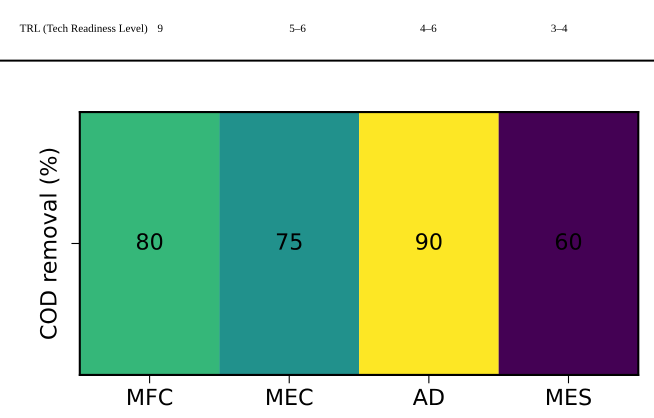  I want to click on data-label: 90, so click(429, 241).